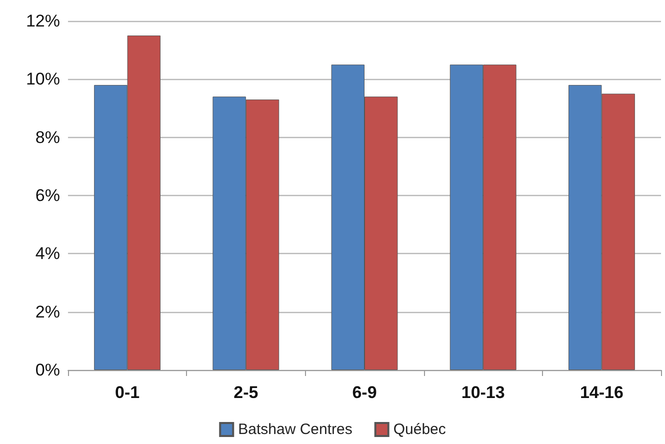 Image resolution: width=665 pixels, height=444 pixels. I want to click on y-tick-label: 6%, so click(47, 195).